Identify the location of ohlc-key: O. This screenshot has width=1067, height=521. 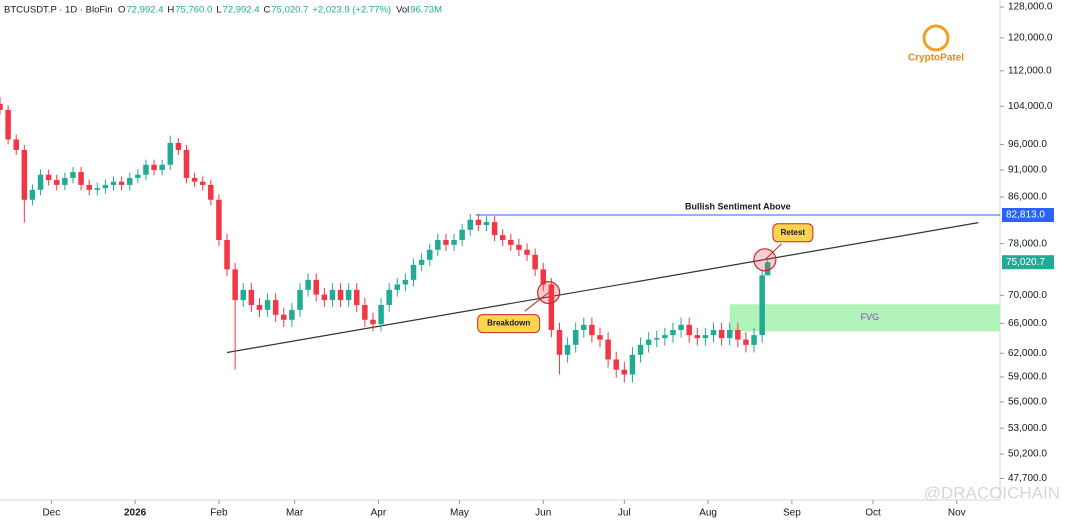
(121, 10).